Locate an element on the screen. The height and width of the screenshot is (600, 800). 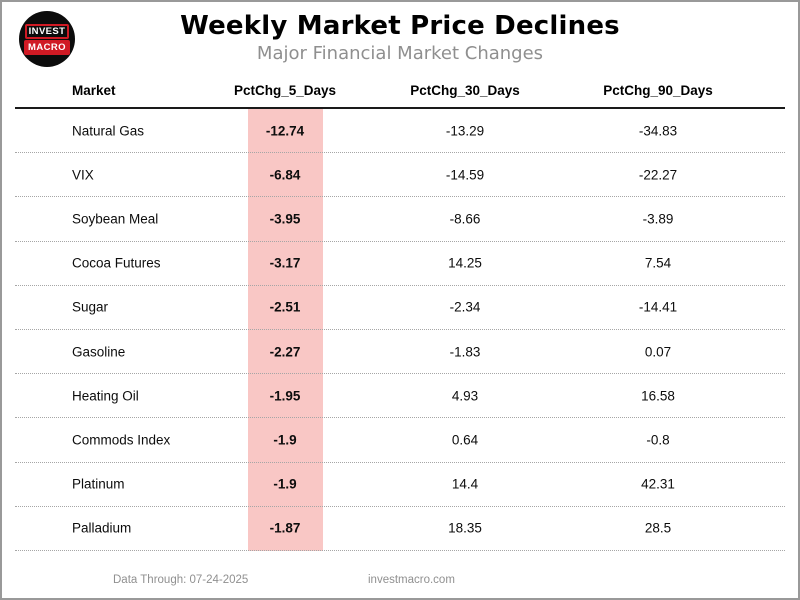
table-row: Cocoa Futures -3.17 14.25 7.54 is located at coordinates (400, 264).